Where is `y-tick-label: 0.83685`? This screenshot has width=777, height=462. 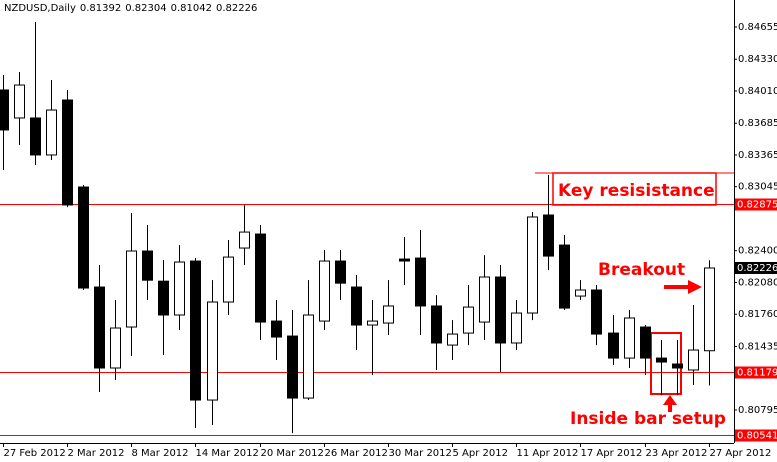
y-tick-label: 0.83685 is located at coordinates (757, 123).